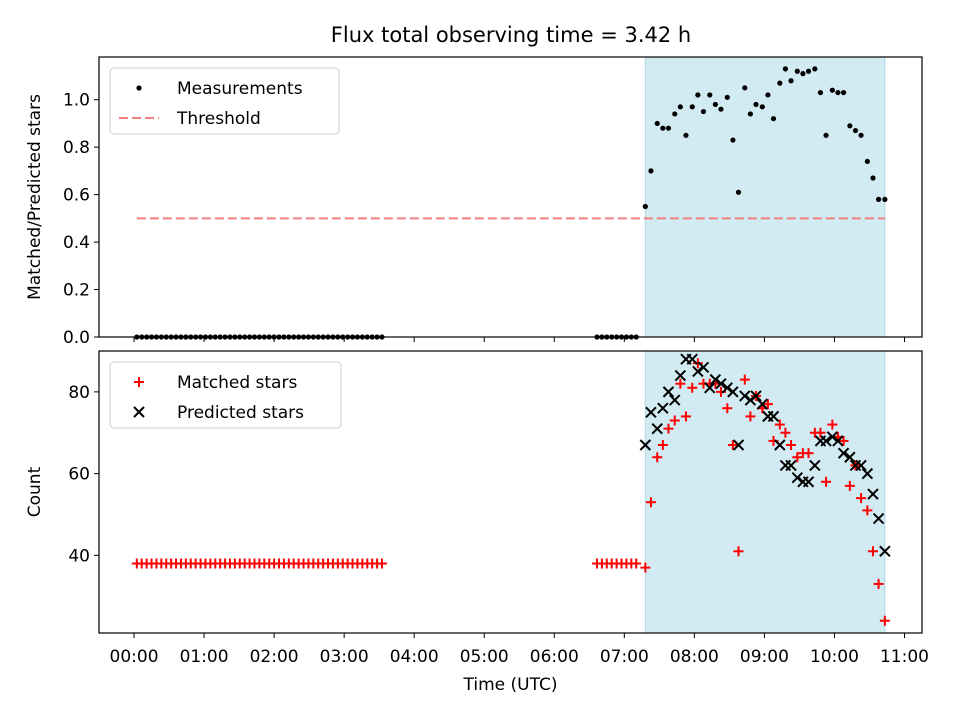 This screenshot has width=960, height=720. Describe the element at coordinates (694, 657) in the screenshot. I see `x-tick-label: 08:00` at that location.